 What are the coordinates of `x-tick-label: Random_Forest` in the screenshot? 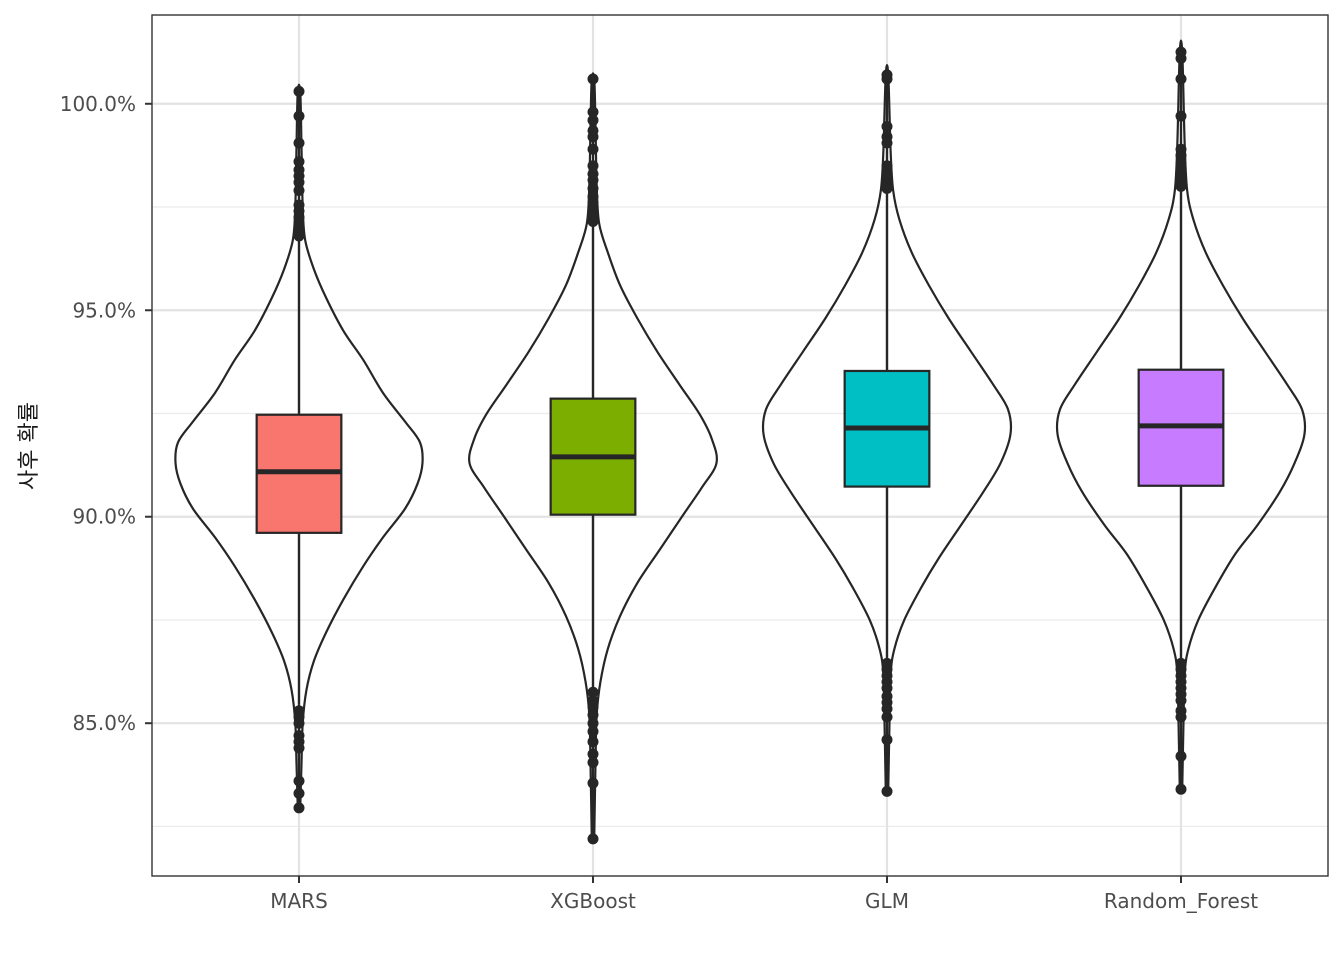 It's located at (1181, 901).